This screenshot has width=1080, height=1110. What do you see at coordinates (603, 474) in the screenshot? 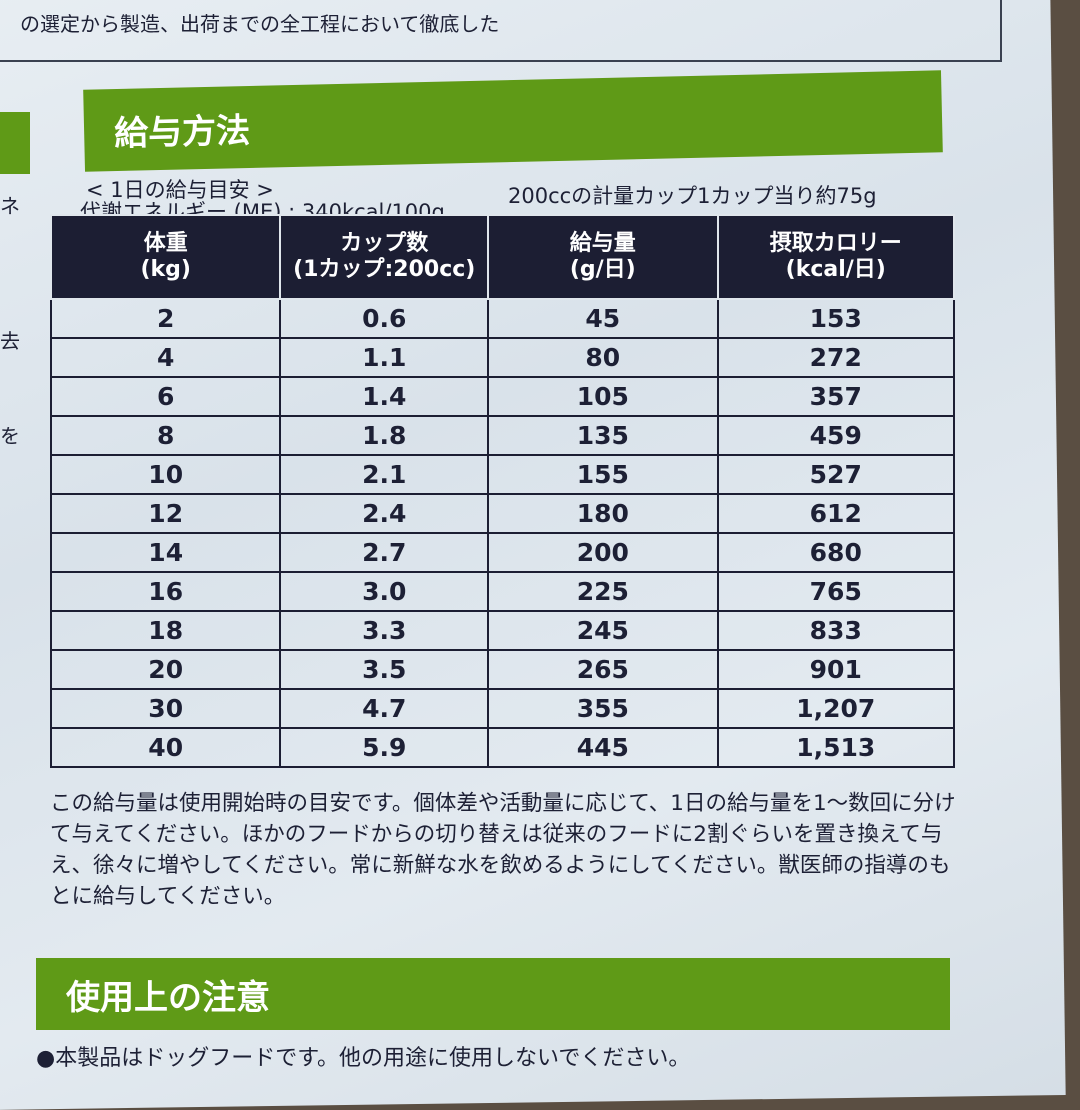
I see `table-cell: 155` at bounding box center [603, 474].